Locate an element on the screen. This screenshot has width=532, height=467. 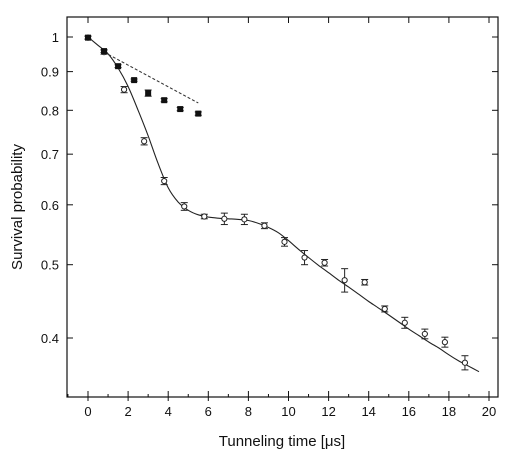
x-tick-label: 0 is located at coordinates (87, 411).